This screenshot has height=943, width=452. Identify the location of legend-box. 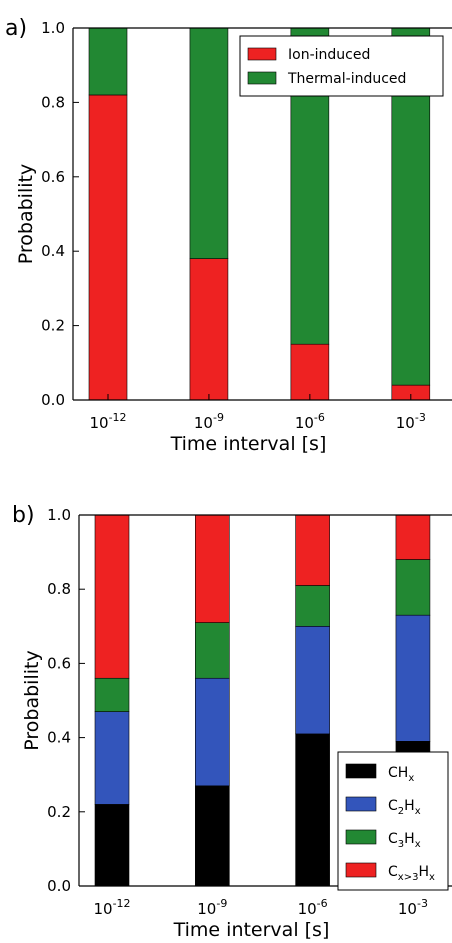
(341, 66).